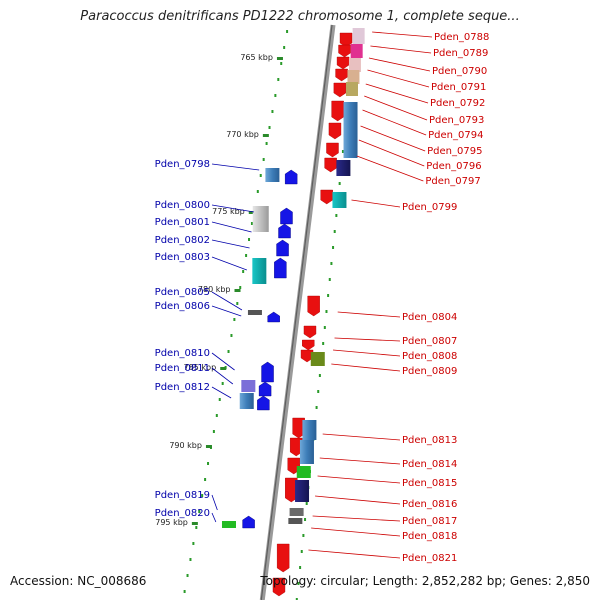 The width and height of the screenshot is (600, 600). I want to click on reverse-gene-label: Pden_0818, so click(429, 536).